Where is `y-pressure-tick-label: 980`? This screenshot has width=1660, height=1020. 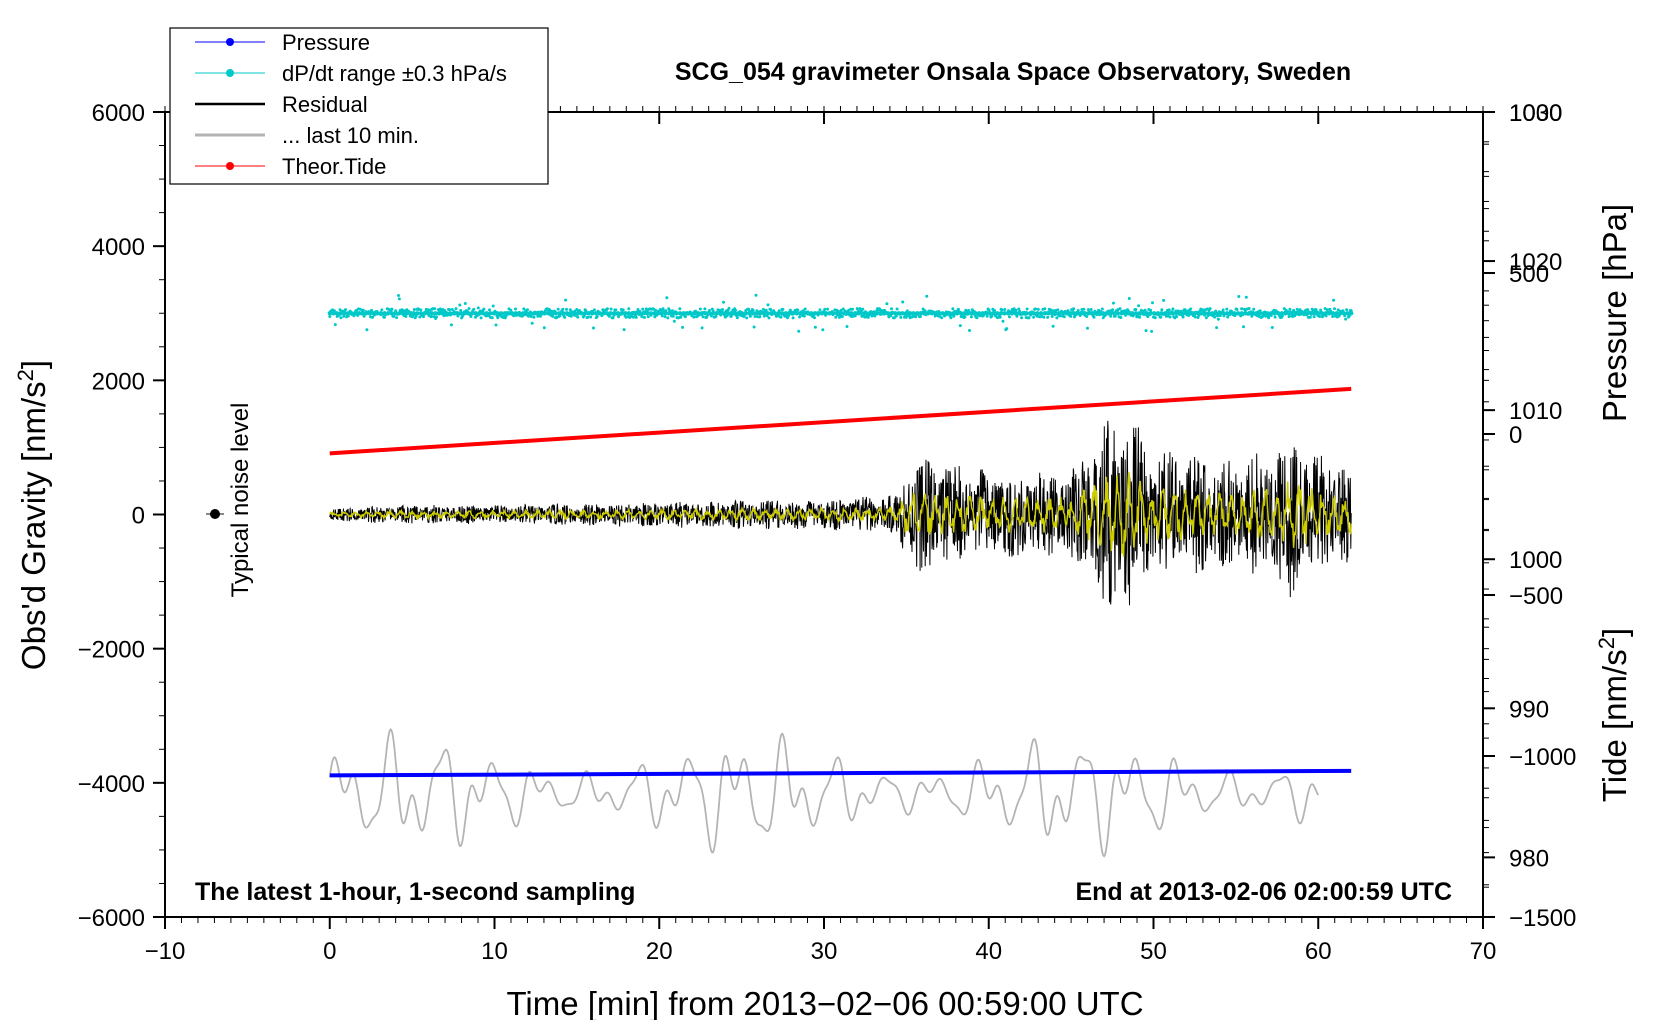 y-pressure-tick-label: 980 is located at coordinates (1529, 858).